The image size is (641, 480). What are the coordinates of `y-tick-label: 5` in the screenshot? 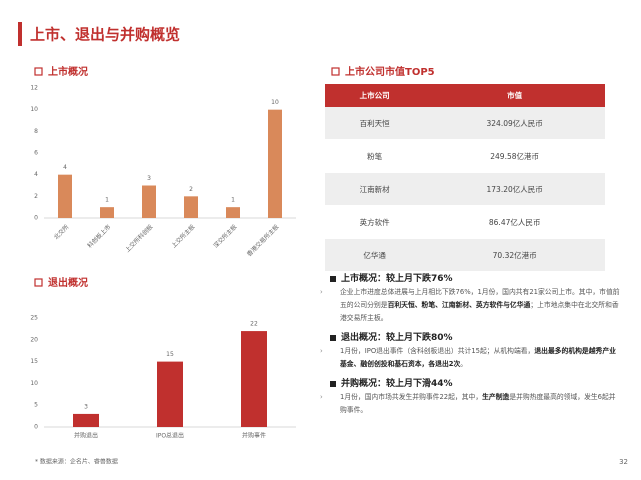 It's located at (36, 405).